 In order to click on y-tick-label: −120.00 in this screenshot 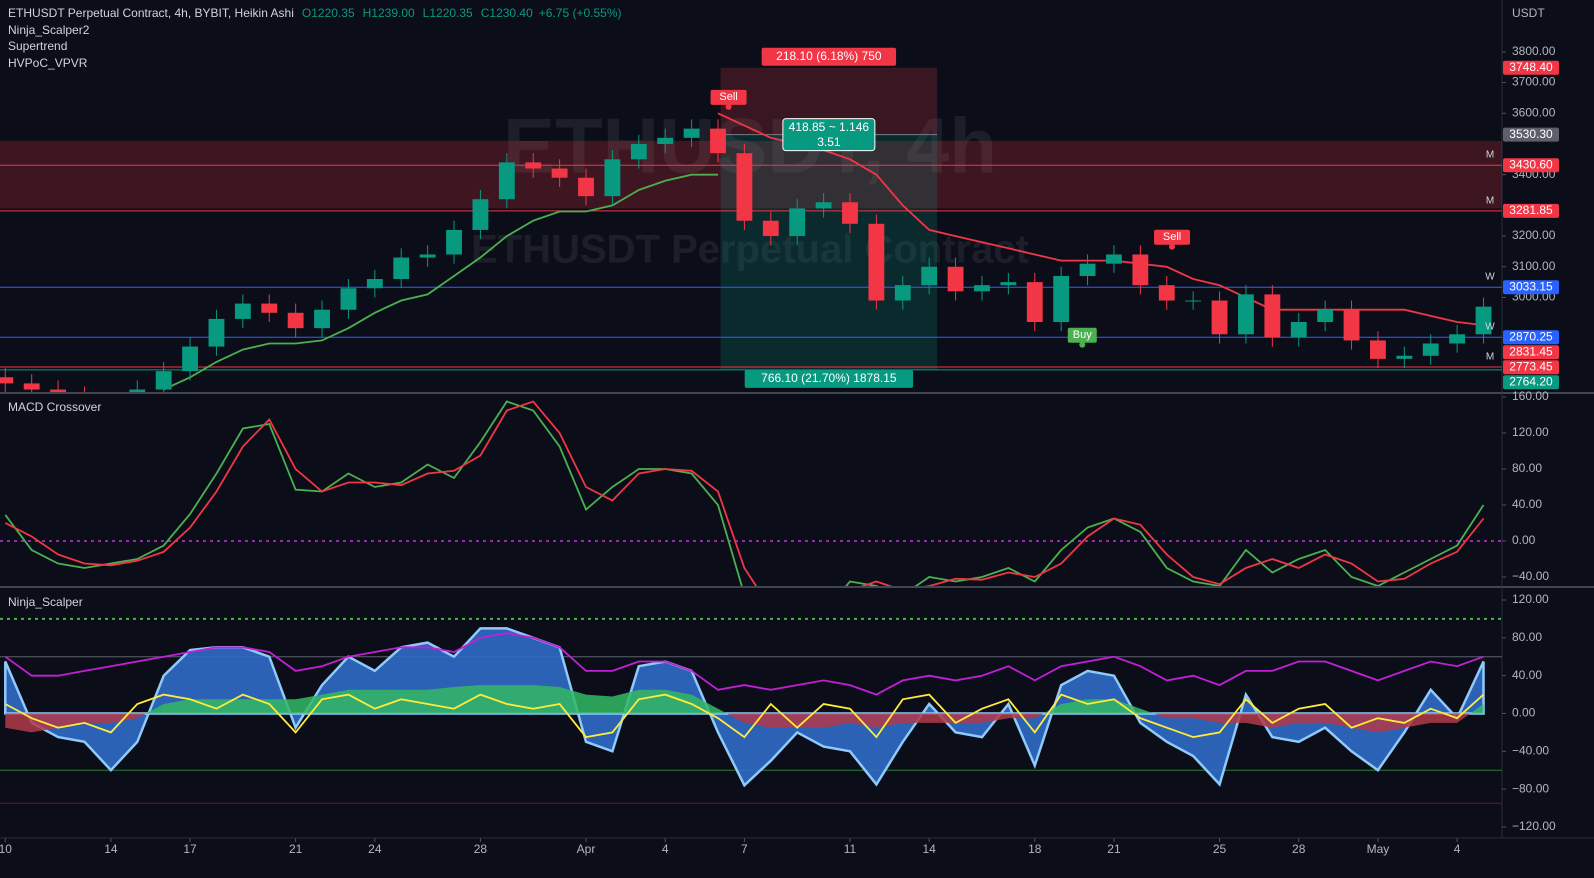, I will do `click(1534, 826)`.